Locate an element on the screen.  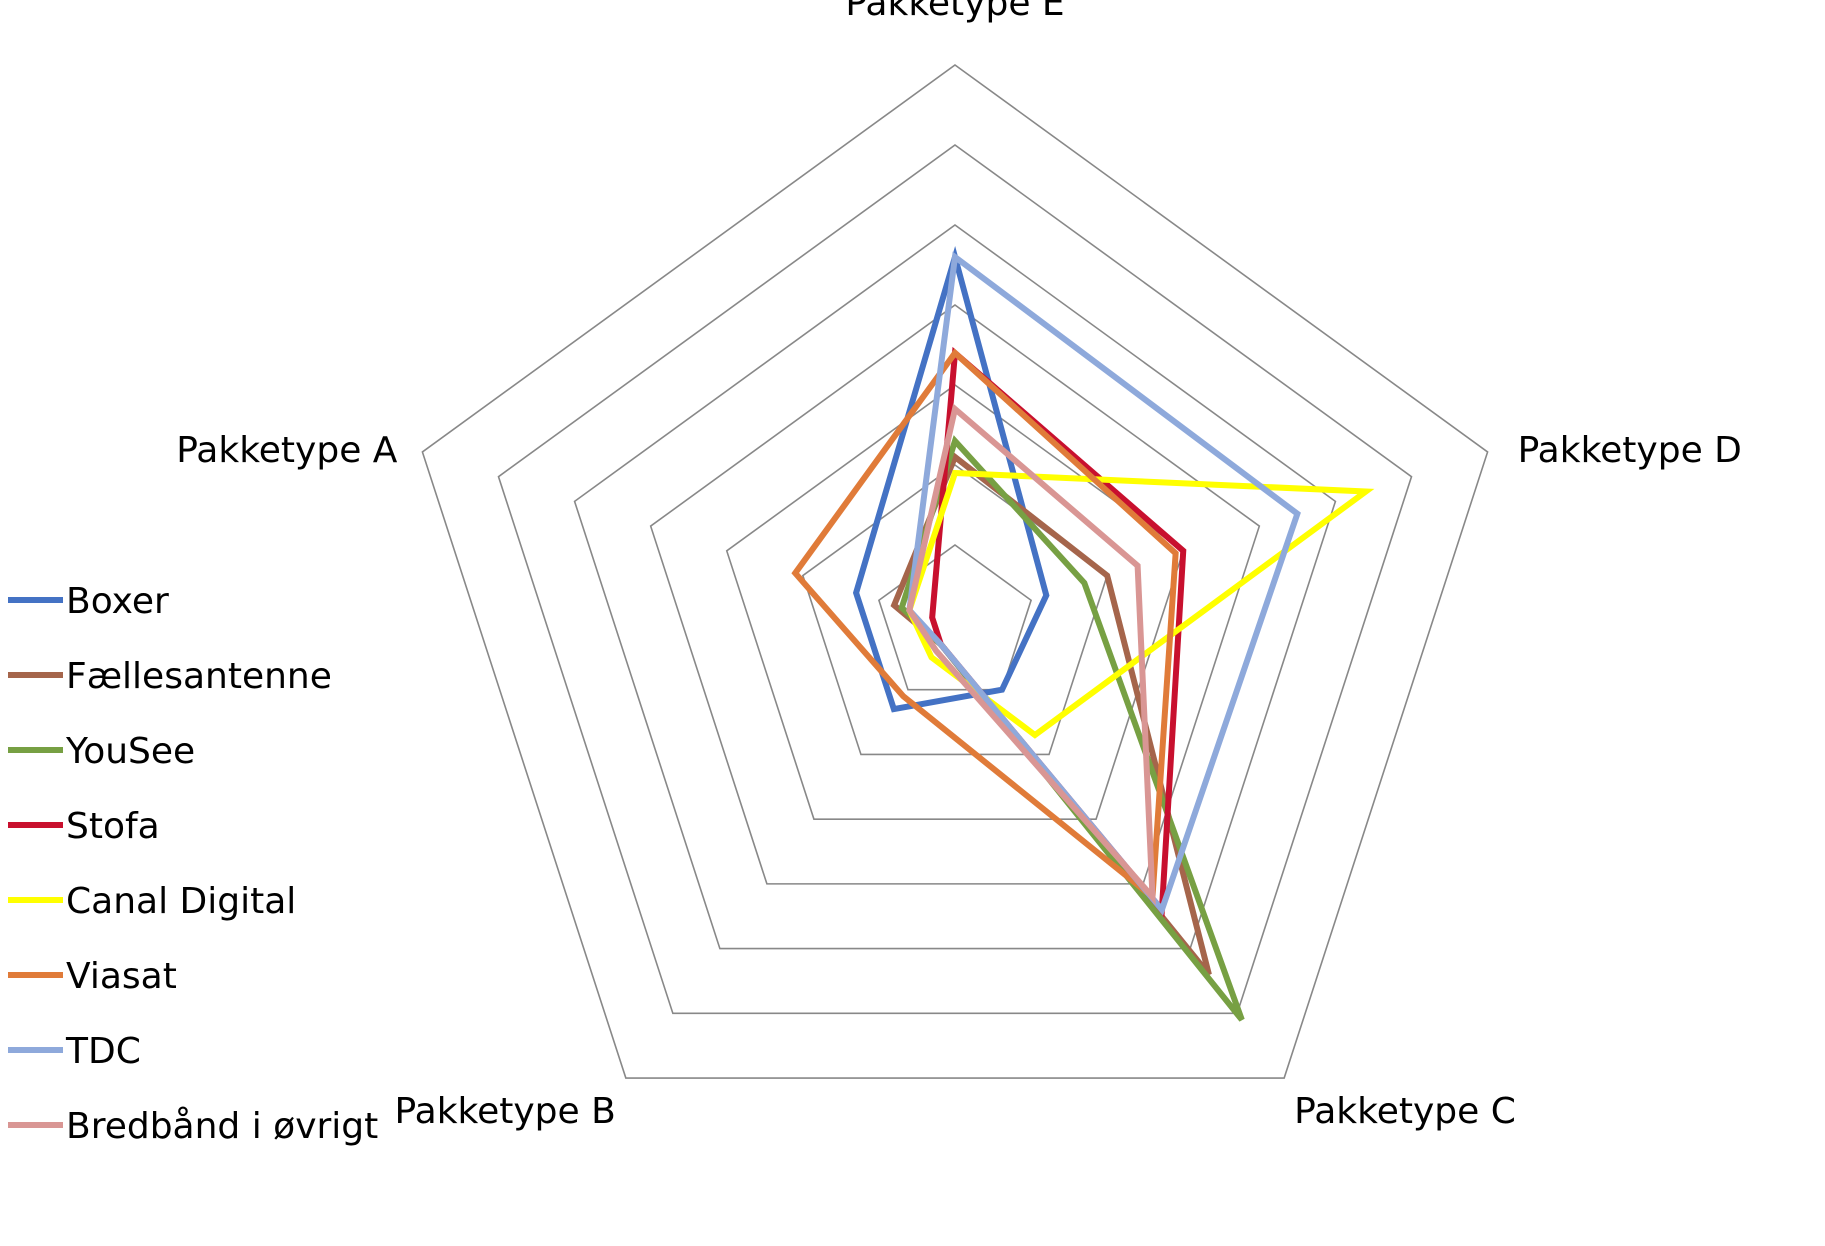
axis-label-d: Pakketype D is located at coordinates (1630, 450).